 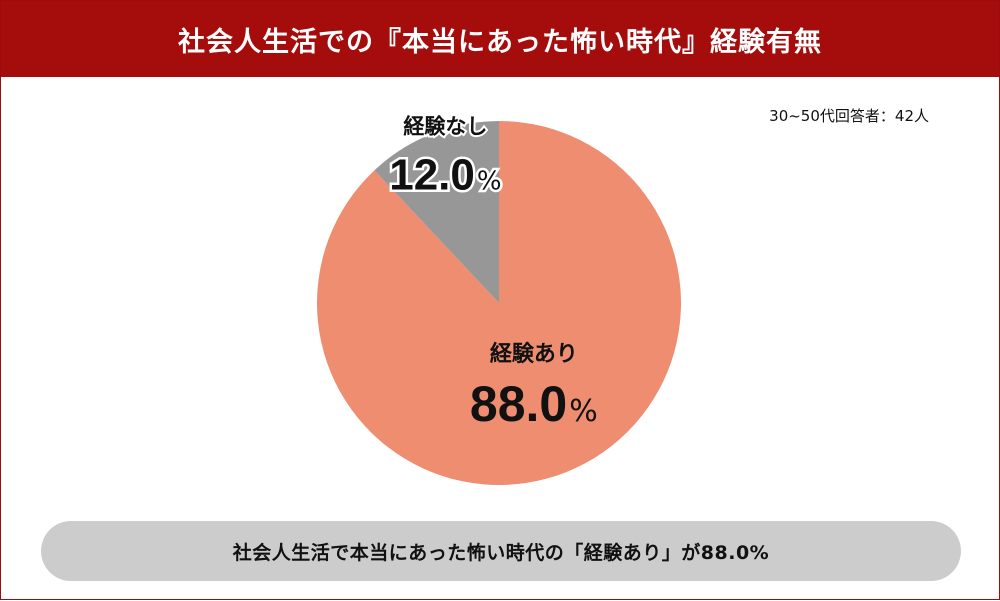 What do you see at coordinates (534, 404) in the screenshot?
I see `slice-value-0: 88.0%` at bounding box center [534, 404].